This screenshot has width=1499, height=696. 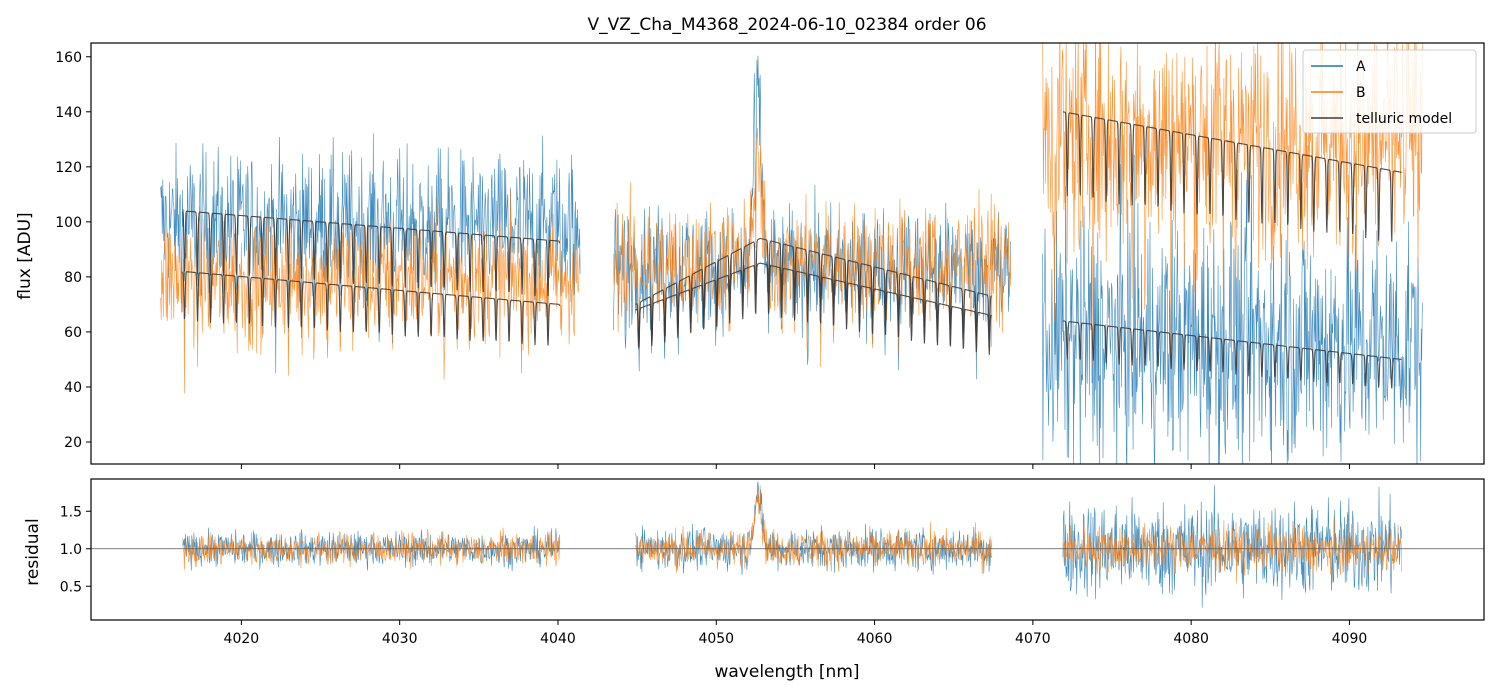 I want to click on wavelength-axis-label: wavelength [nm], so click(x=786, y=672).